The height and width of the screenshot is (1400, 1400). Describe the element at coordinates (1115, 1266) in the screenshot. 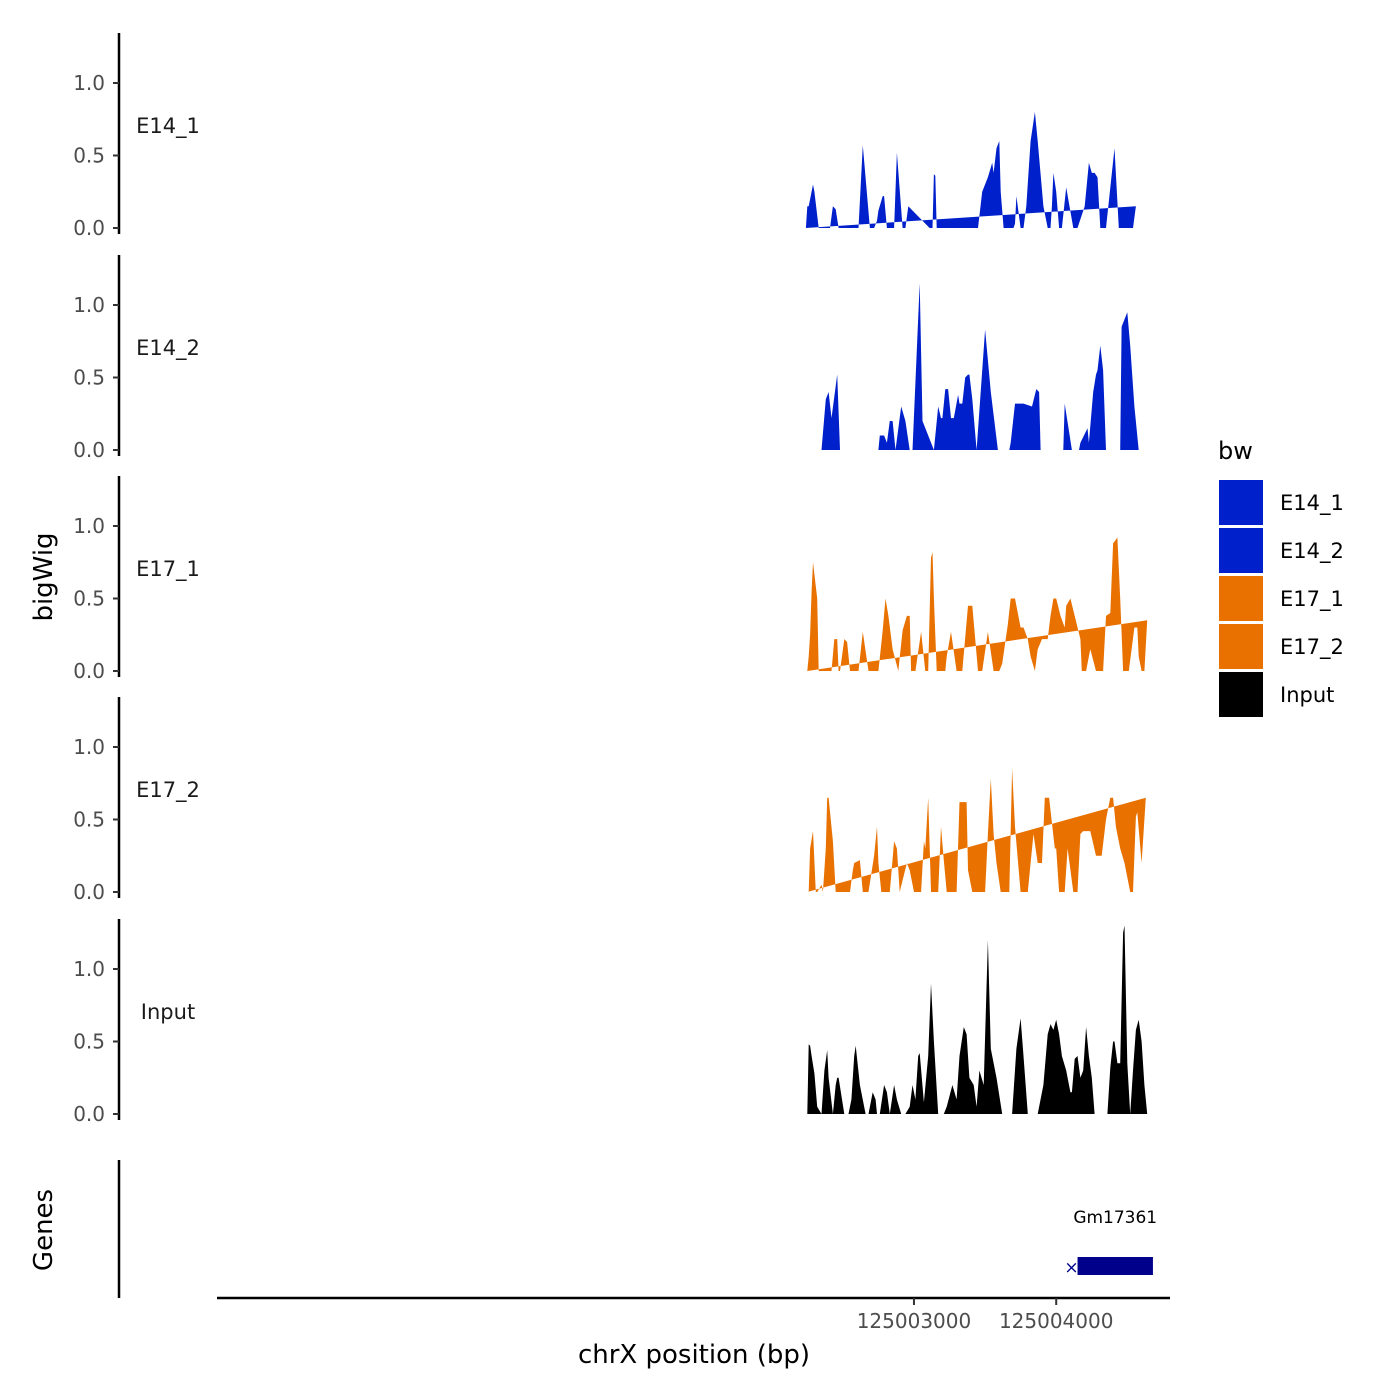

I see `gene-body` at that location.